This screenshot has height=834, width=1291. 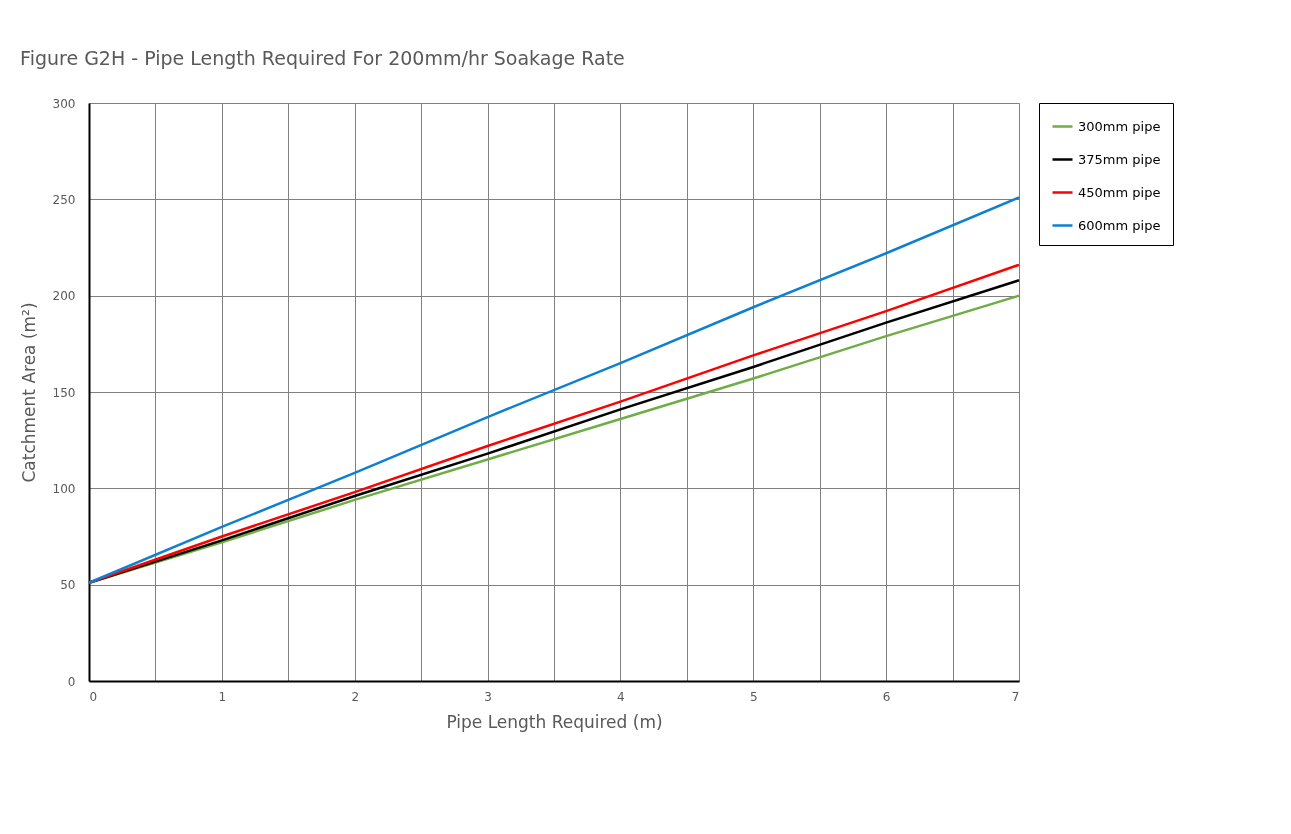 I want to click on legend-label: 450mm pipe, so click(x=1119, y=192).